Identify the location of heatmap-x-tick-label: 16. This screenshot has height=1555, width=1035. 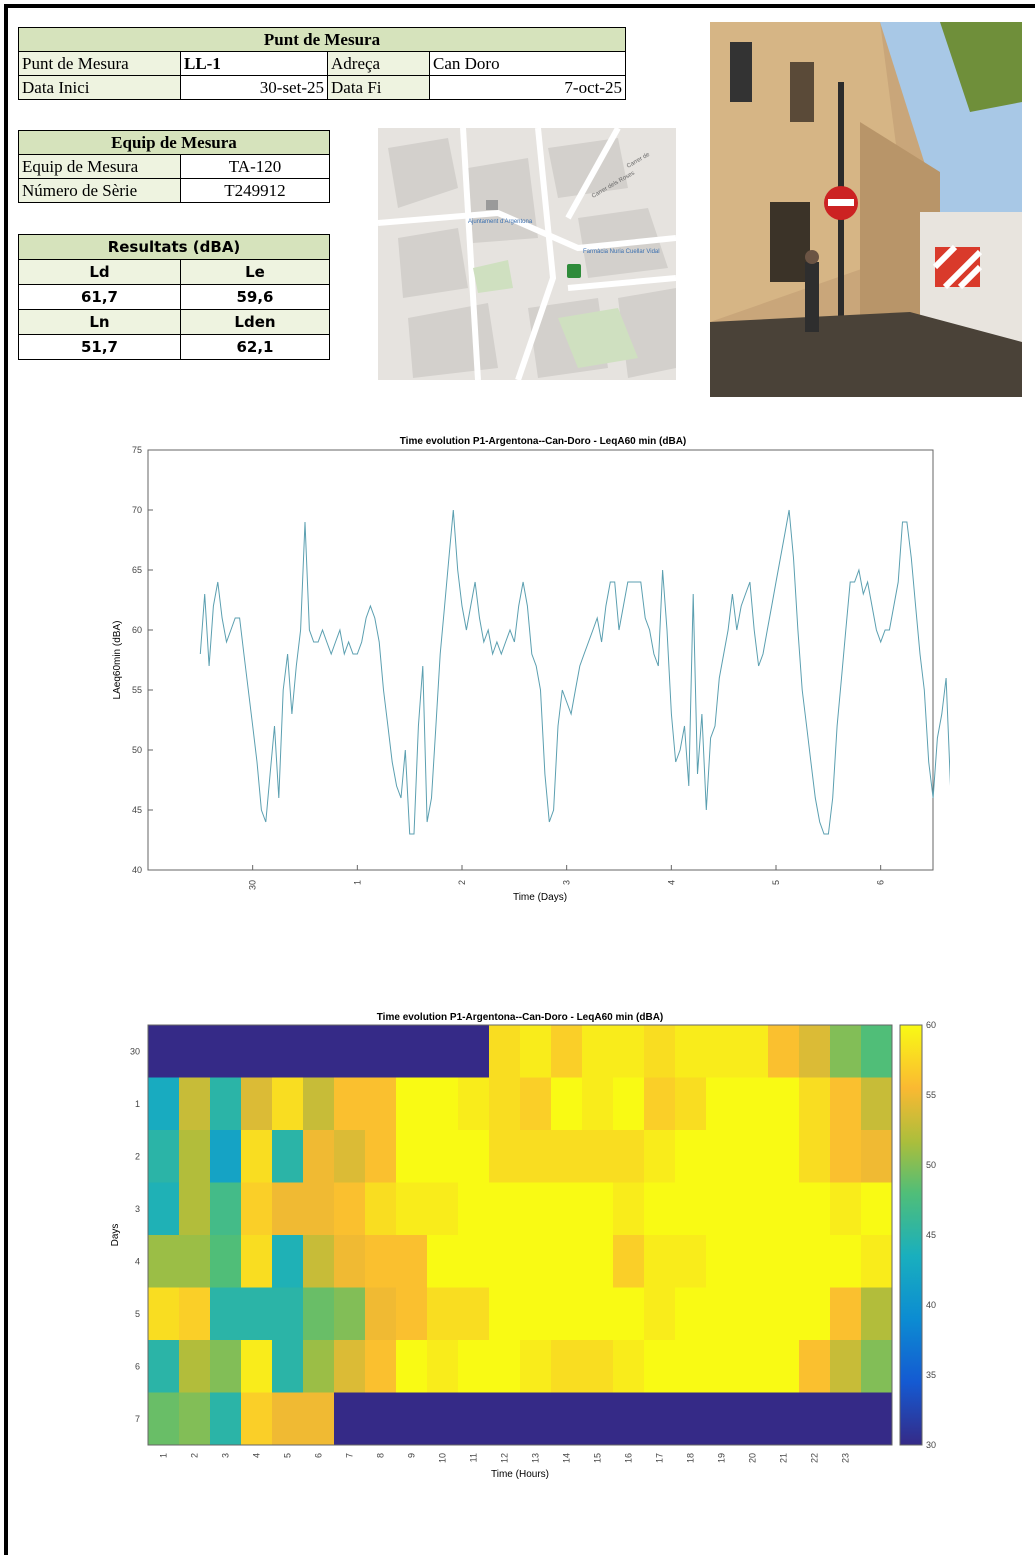
(629, 1458).